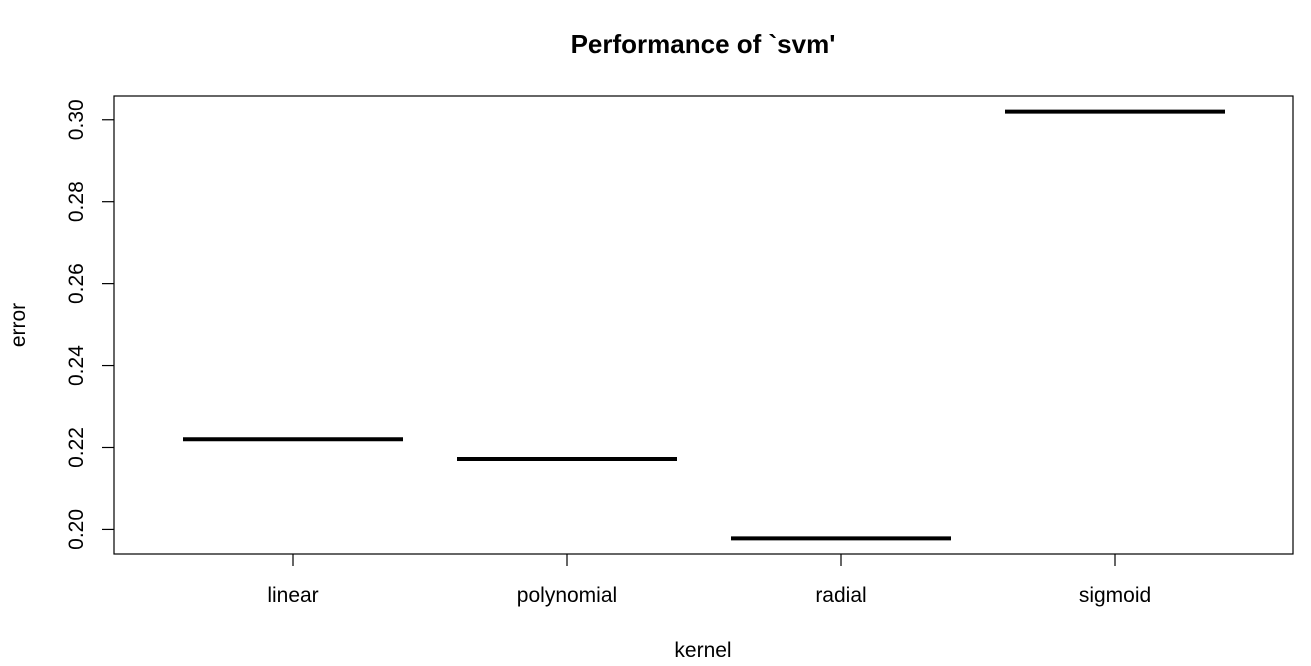  I want to click on x-tick-label: linear, so click(292, 595).